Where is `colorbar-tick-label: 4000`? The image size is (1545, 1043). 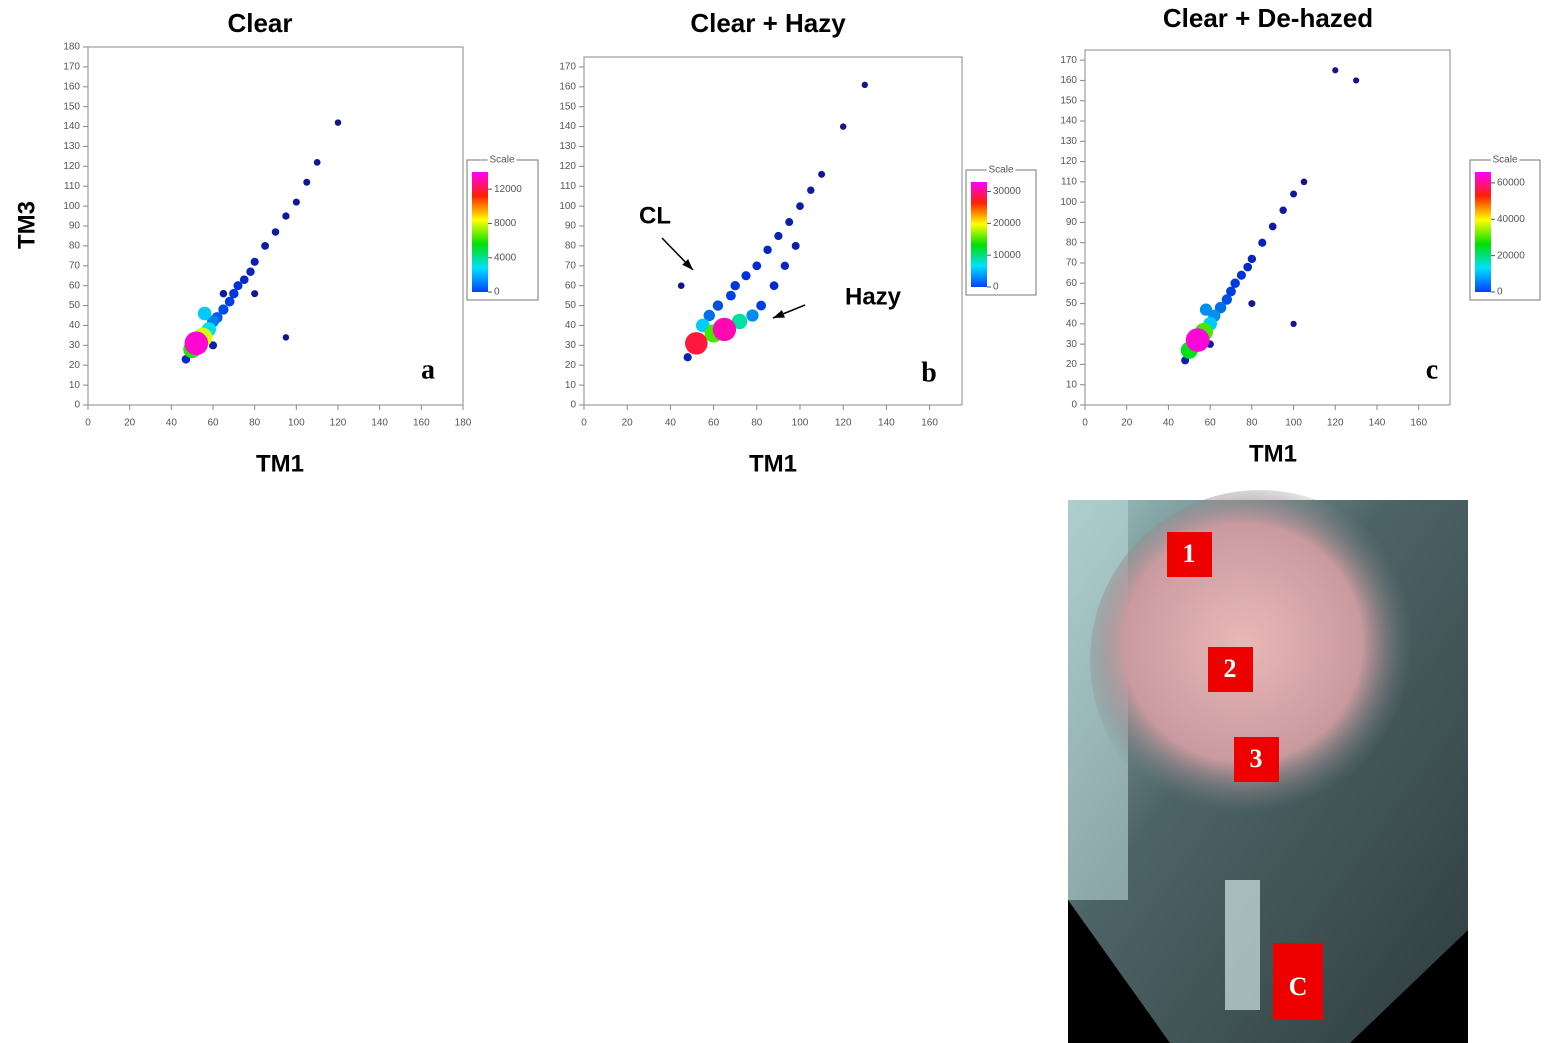
colorbar-tick-label: 4000 is located at coordinates (505, 257).